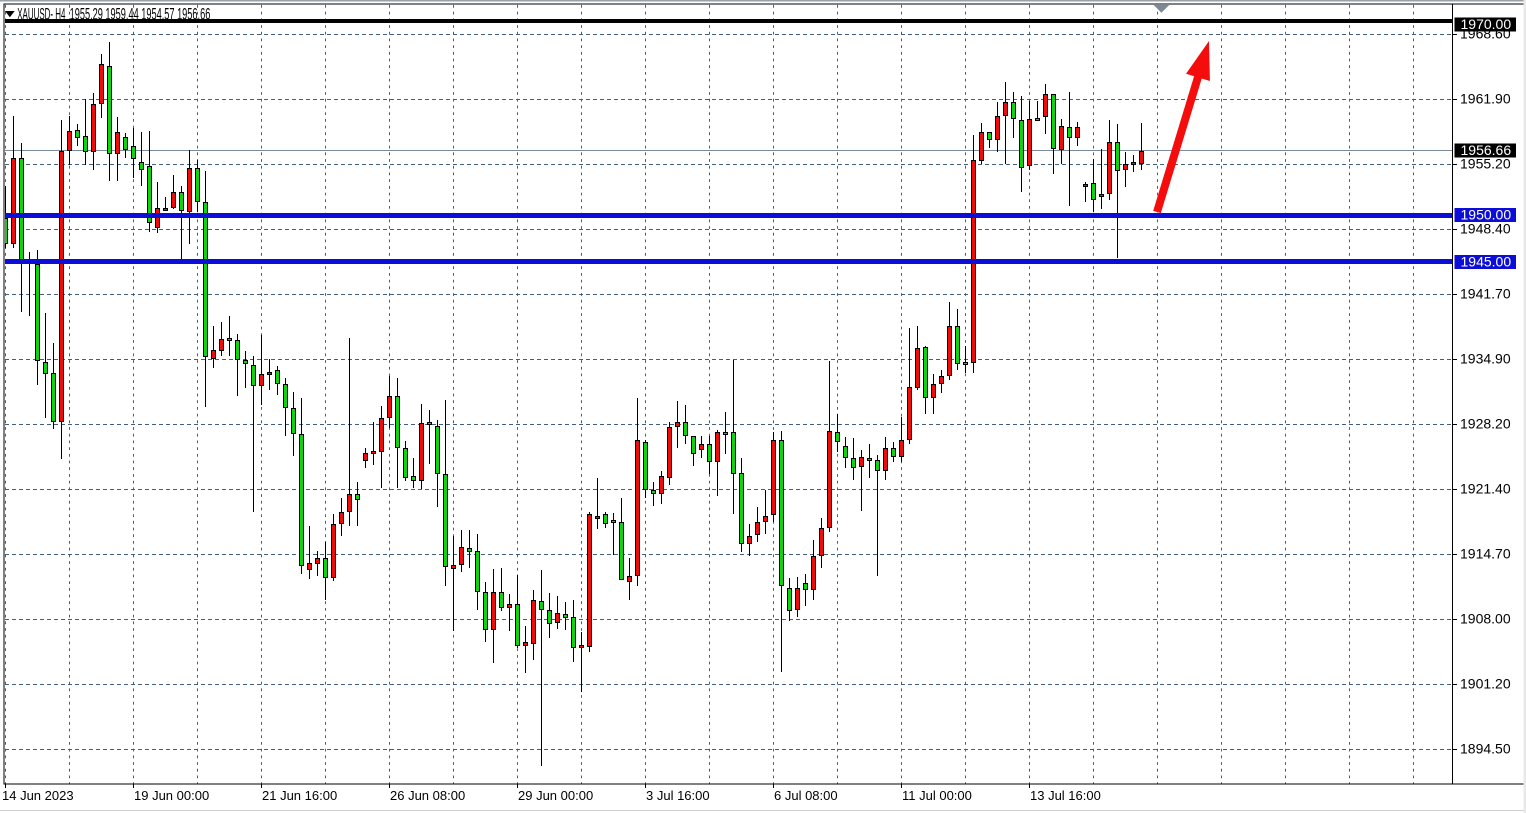  Describe the element at coordinates (1065, 795) in the screenshot. I see `svg-text: 13 Jul 16:00` at that location.